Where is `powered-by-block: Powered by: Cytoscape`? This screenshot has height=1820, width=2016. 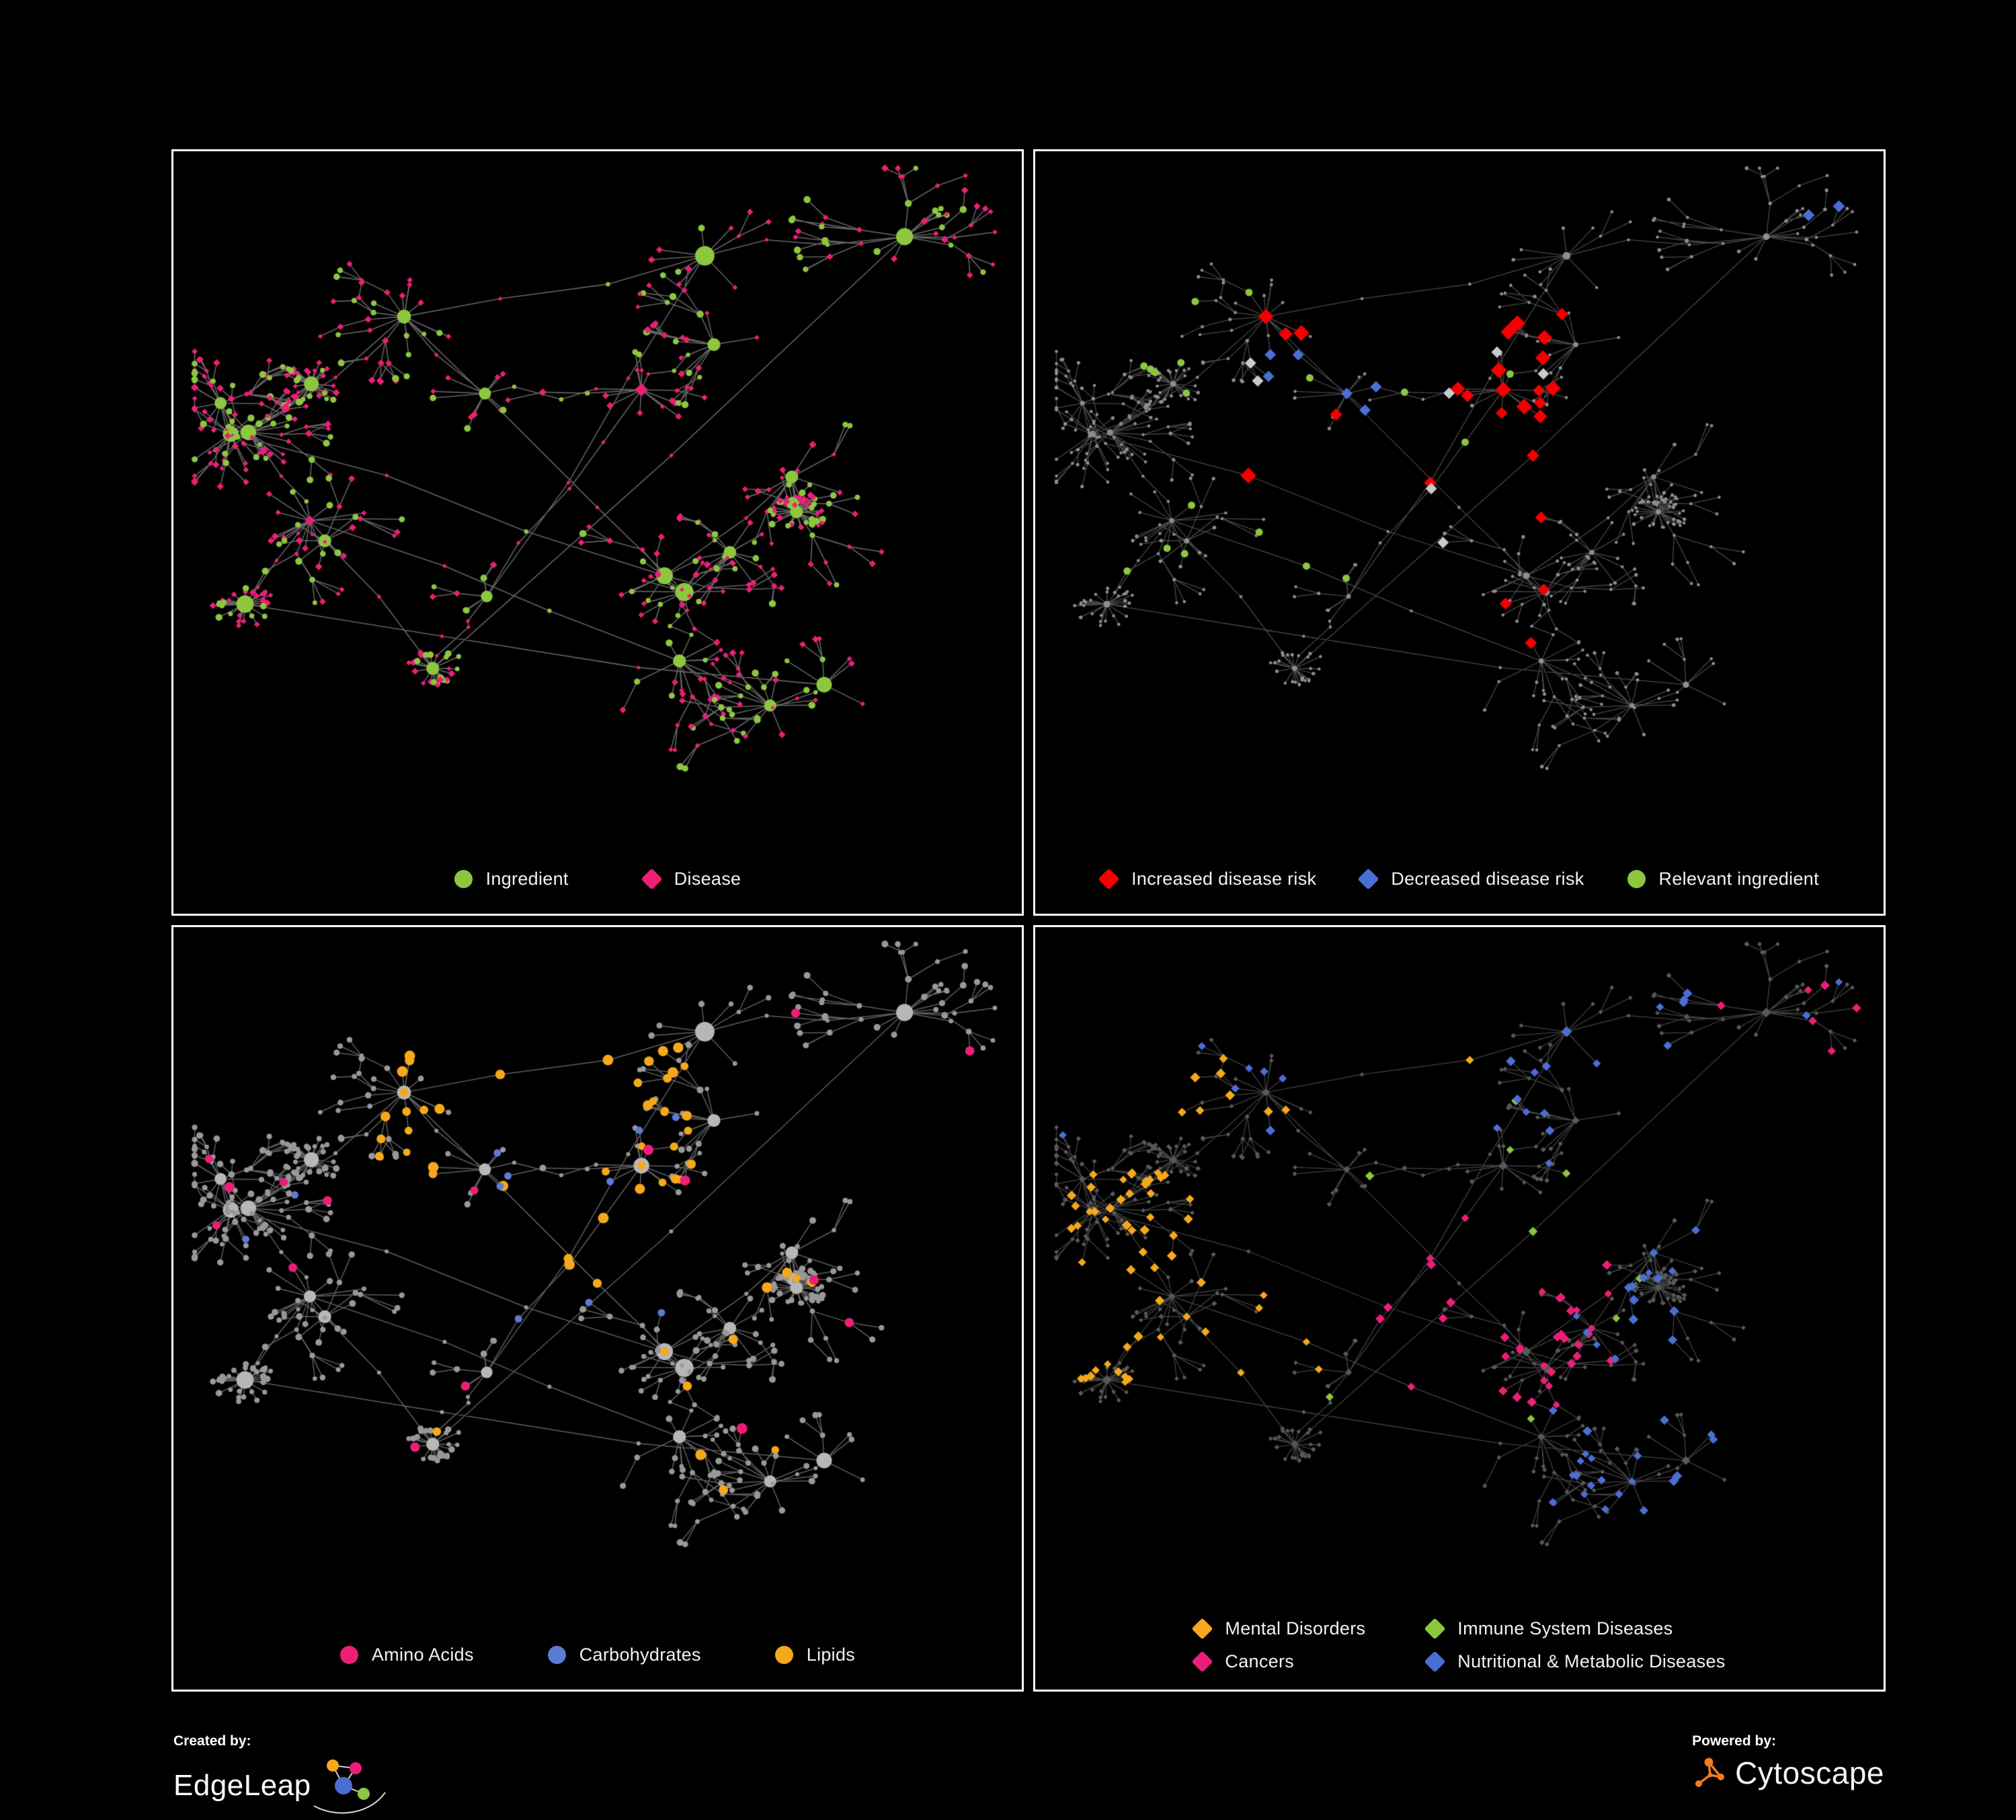
powered-by-block: Powered by: Cytoscape is located at coordinates (1788, 1762).